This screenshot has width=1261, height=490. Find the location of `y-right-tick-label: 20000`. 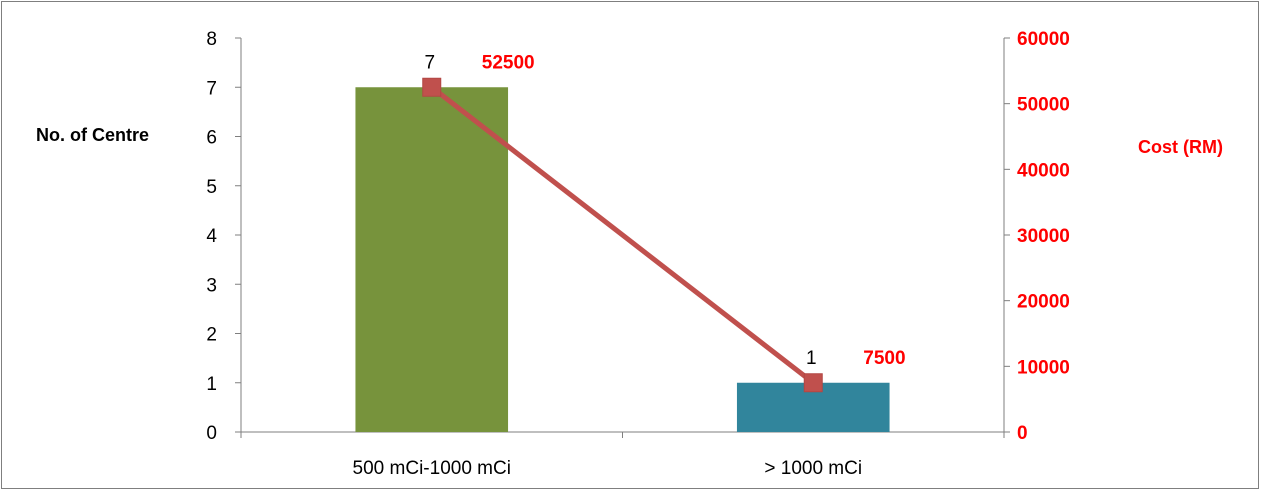

y-right-tick-label: 20000 is located at coordinates (1043, 302).